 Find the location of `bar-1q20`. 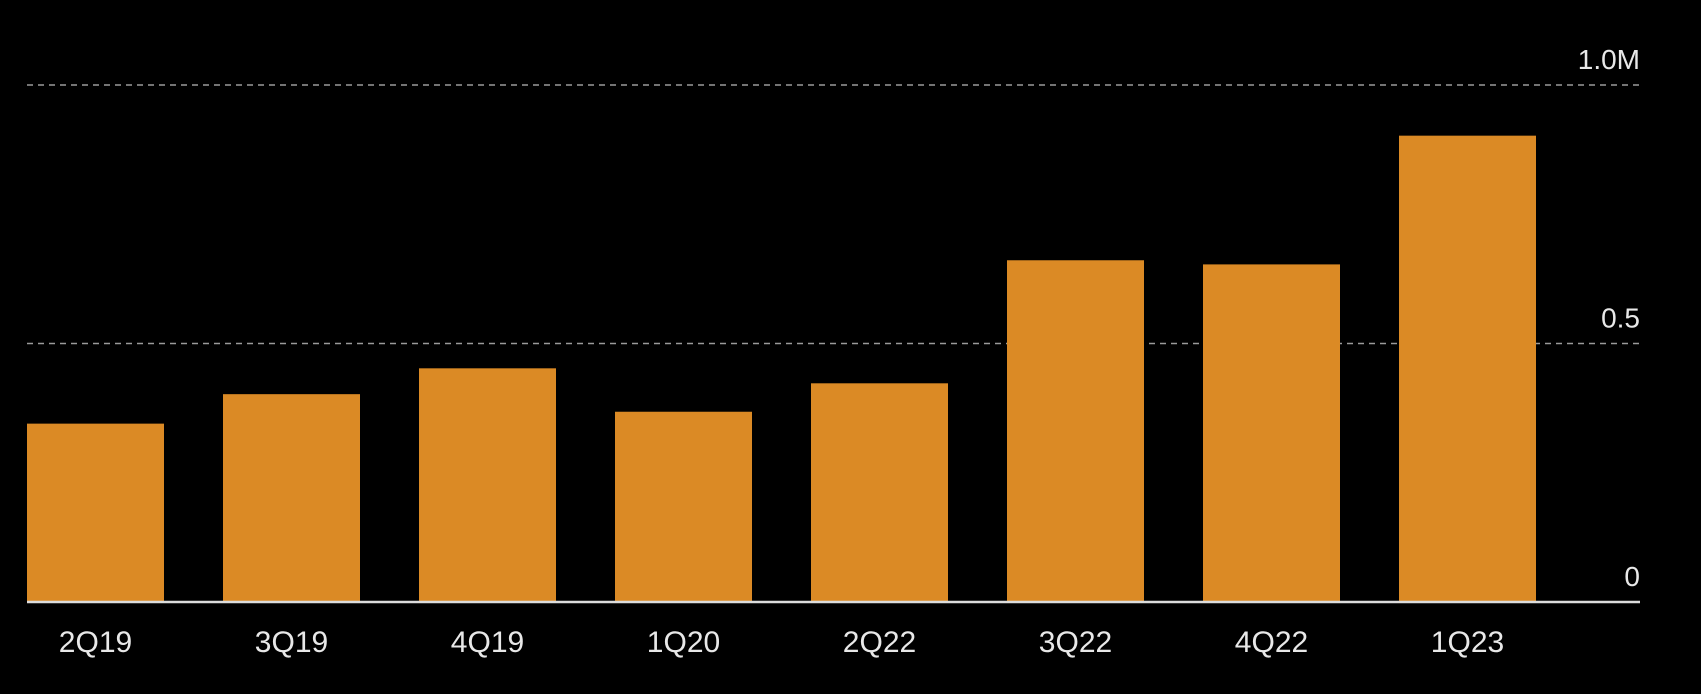

bar-1q20 is located at coordinates (683, 506).